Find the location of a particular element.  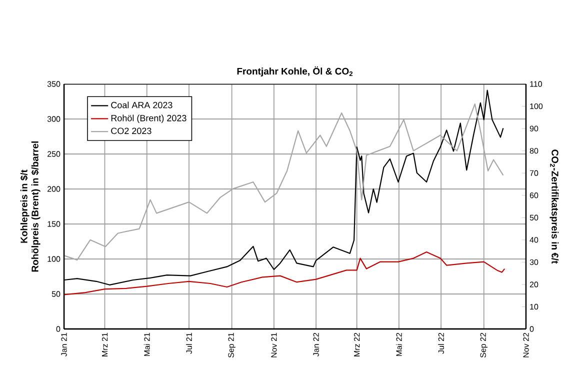

x-tick-label: Nov 22 is located at coordinates (526, 345).